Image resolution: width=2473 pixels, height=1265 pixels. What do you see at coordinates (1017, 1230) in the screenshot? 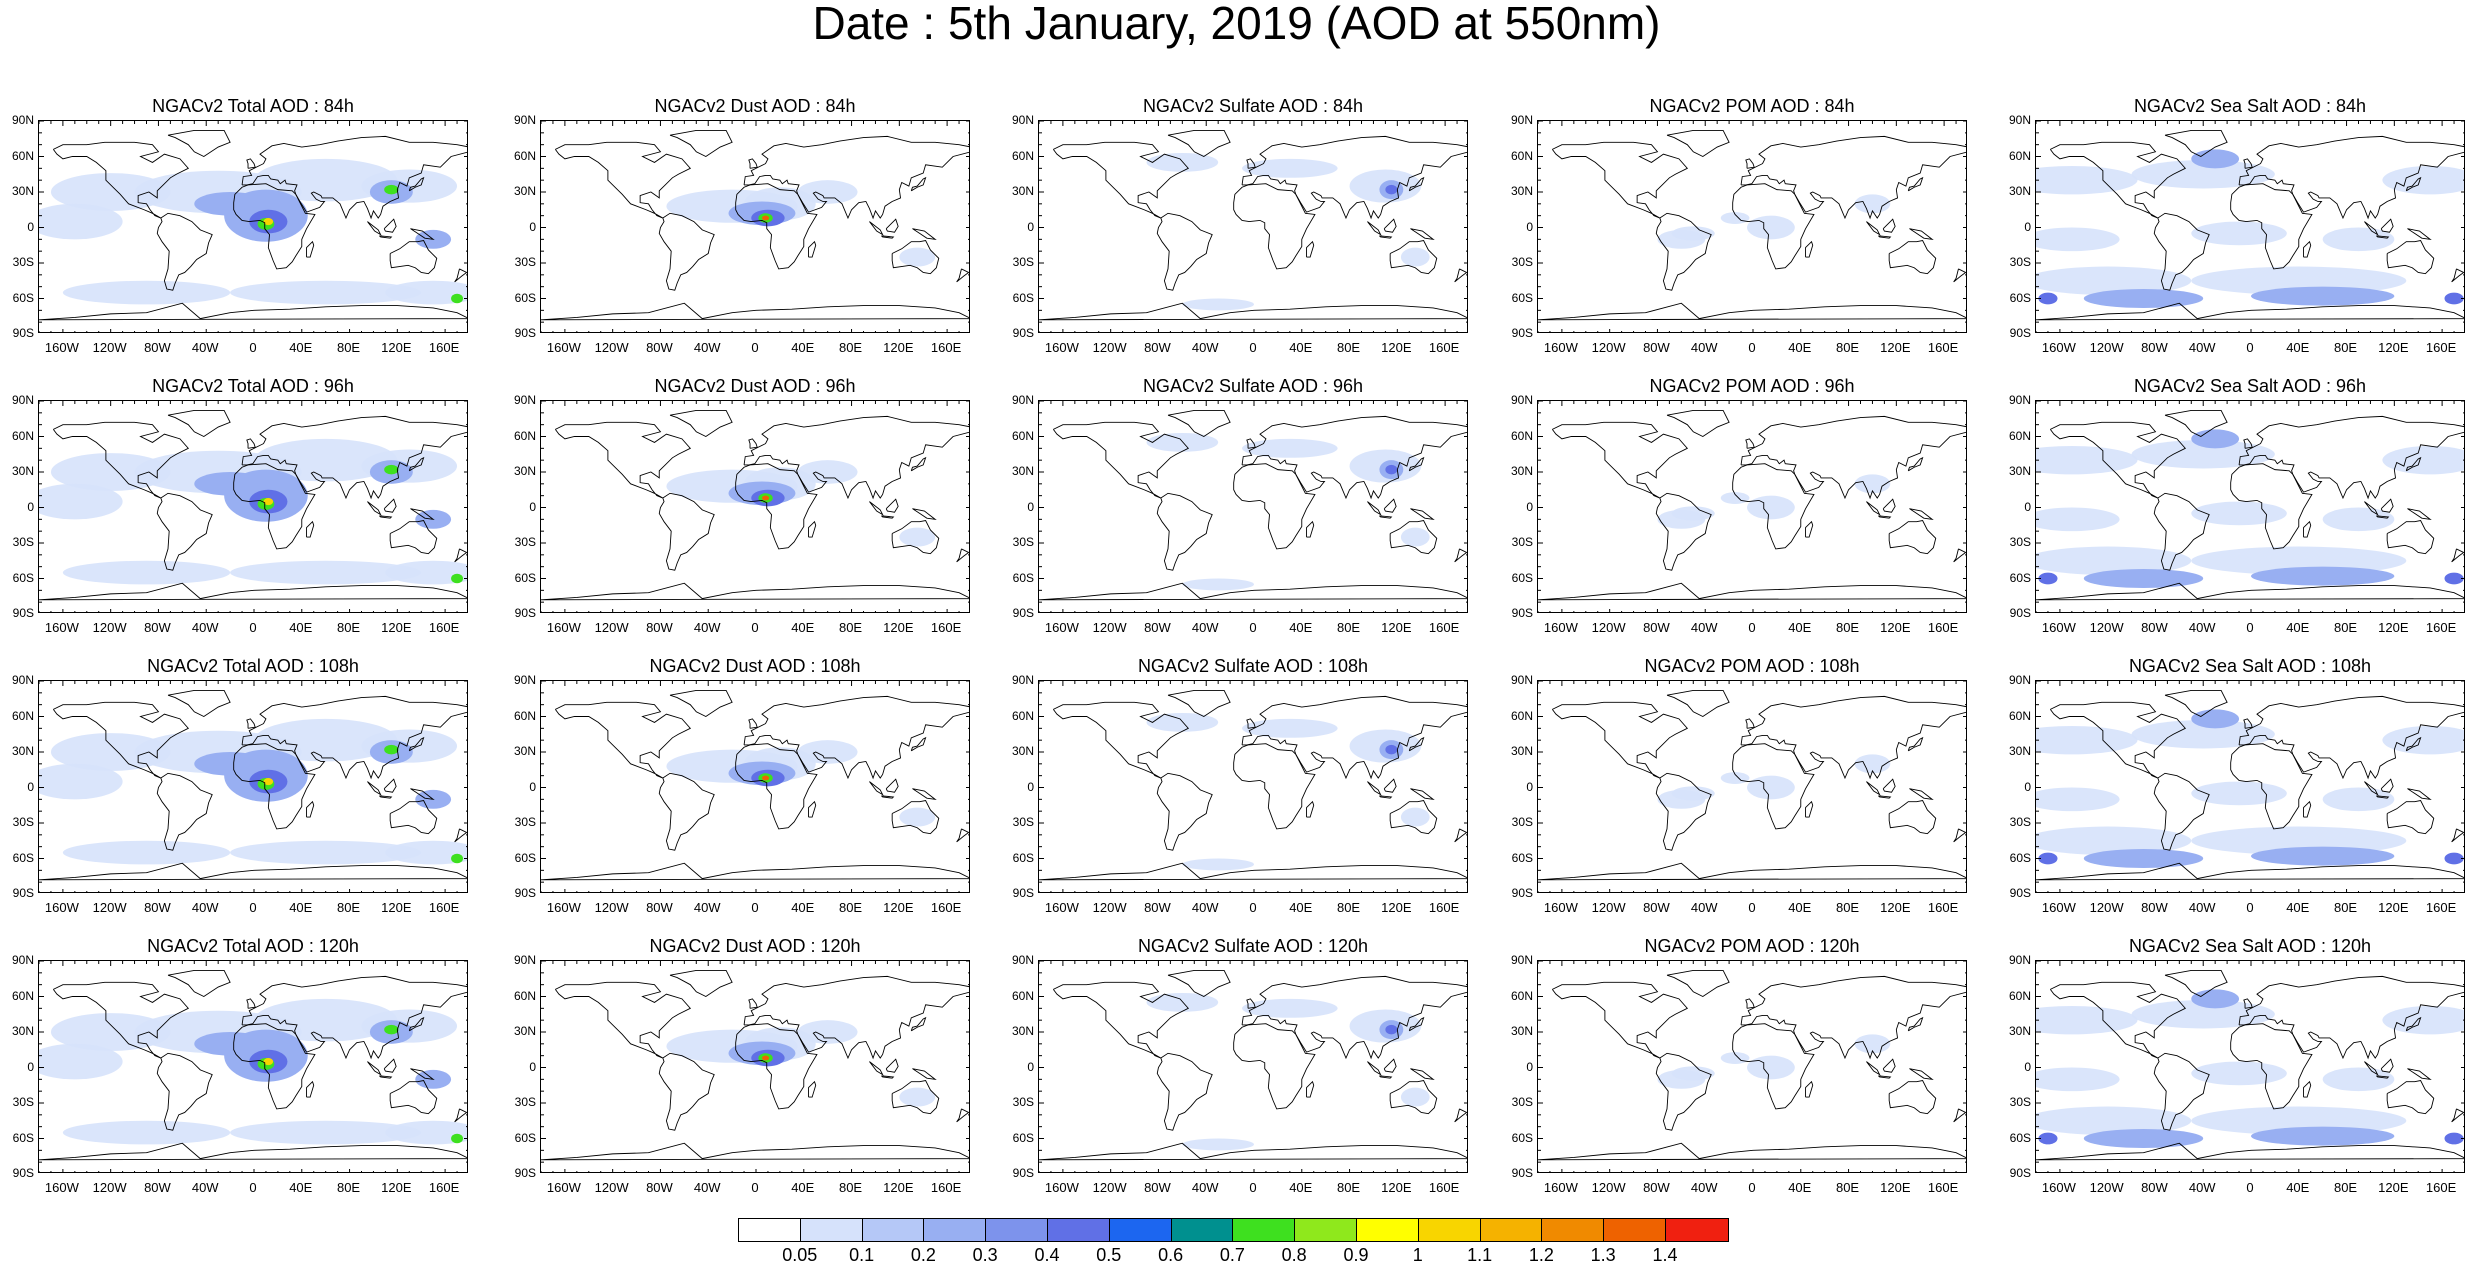
I see `colorbar-swatch` at bounding box center [1017, 1230].